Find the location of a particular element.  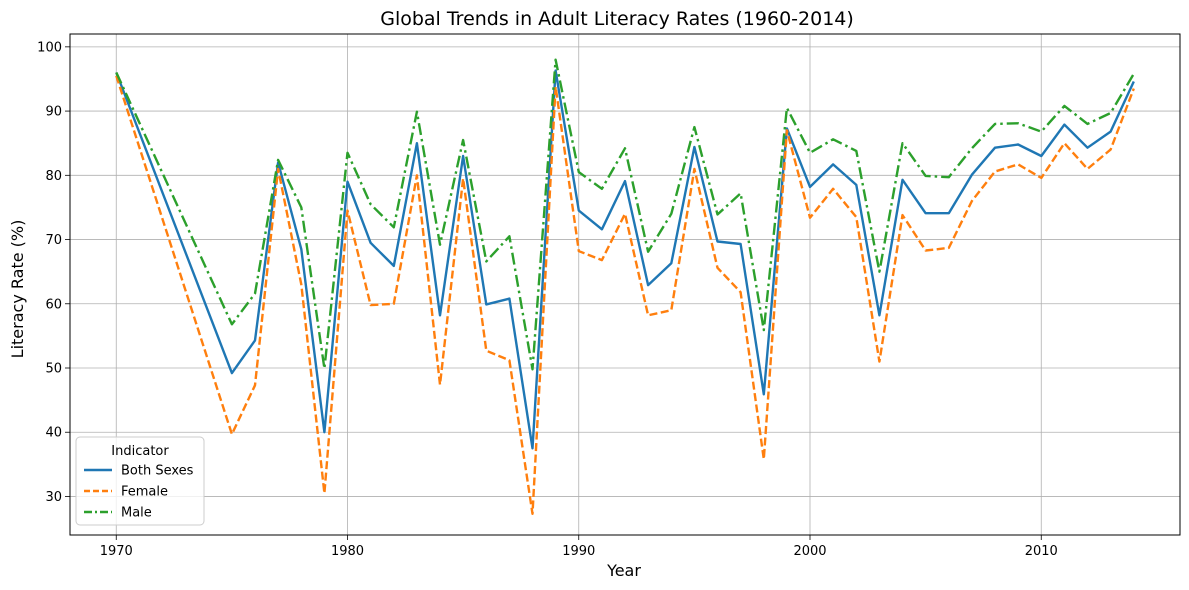

x-tick-labels: 1970 1980 1990 2000 2010 is located at coordinates (579, 551).